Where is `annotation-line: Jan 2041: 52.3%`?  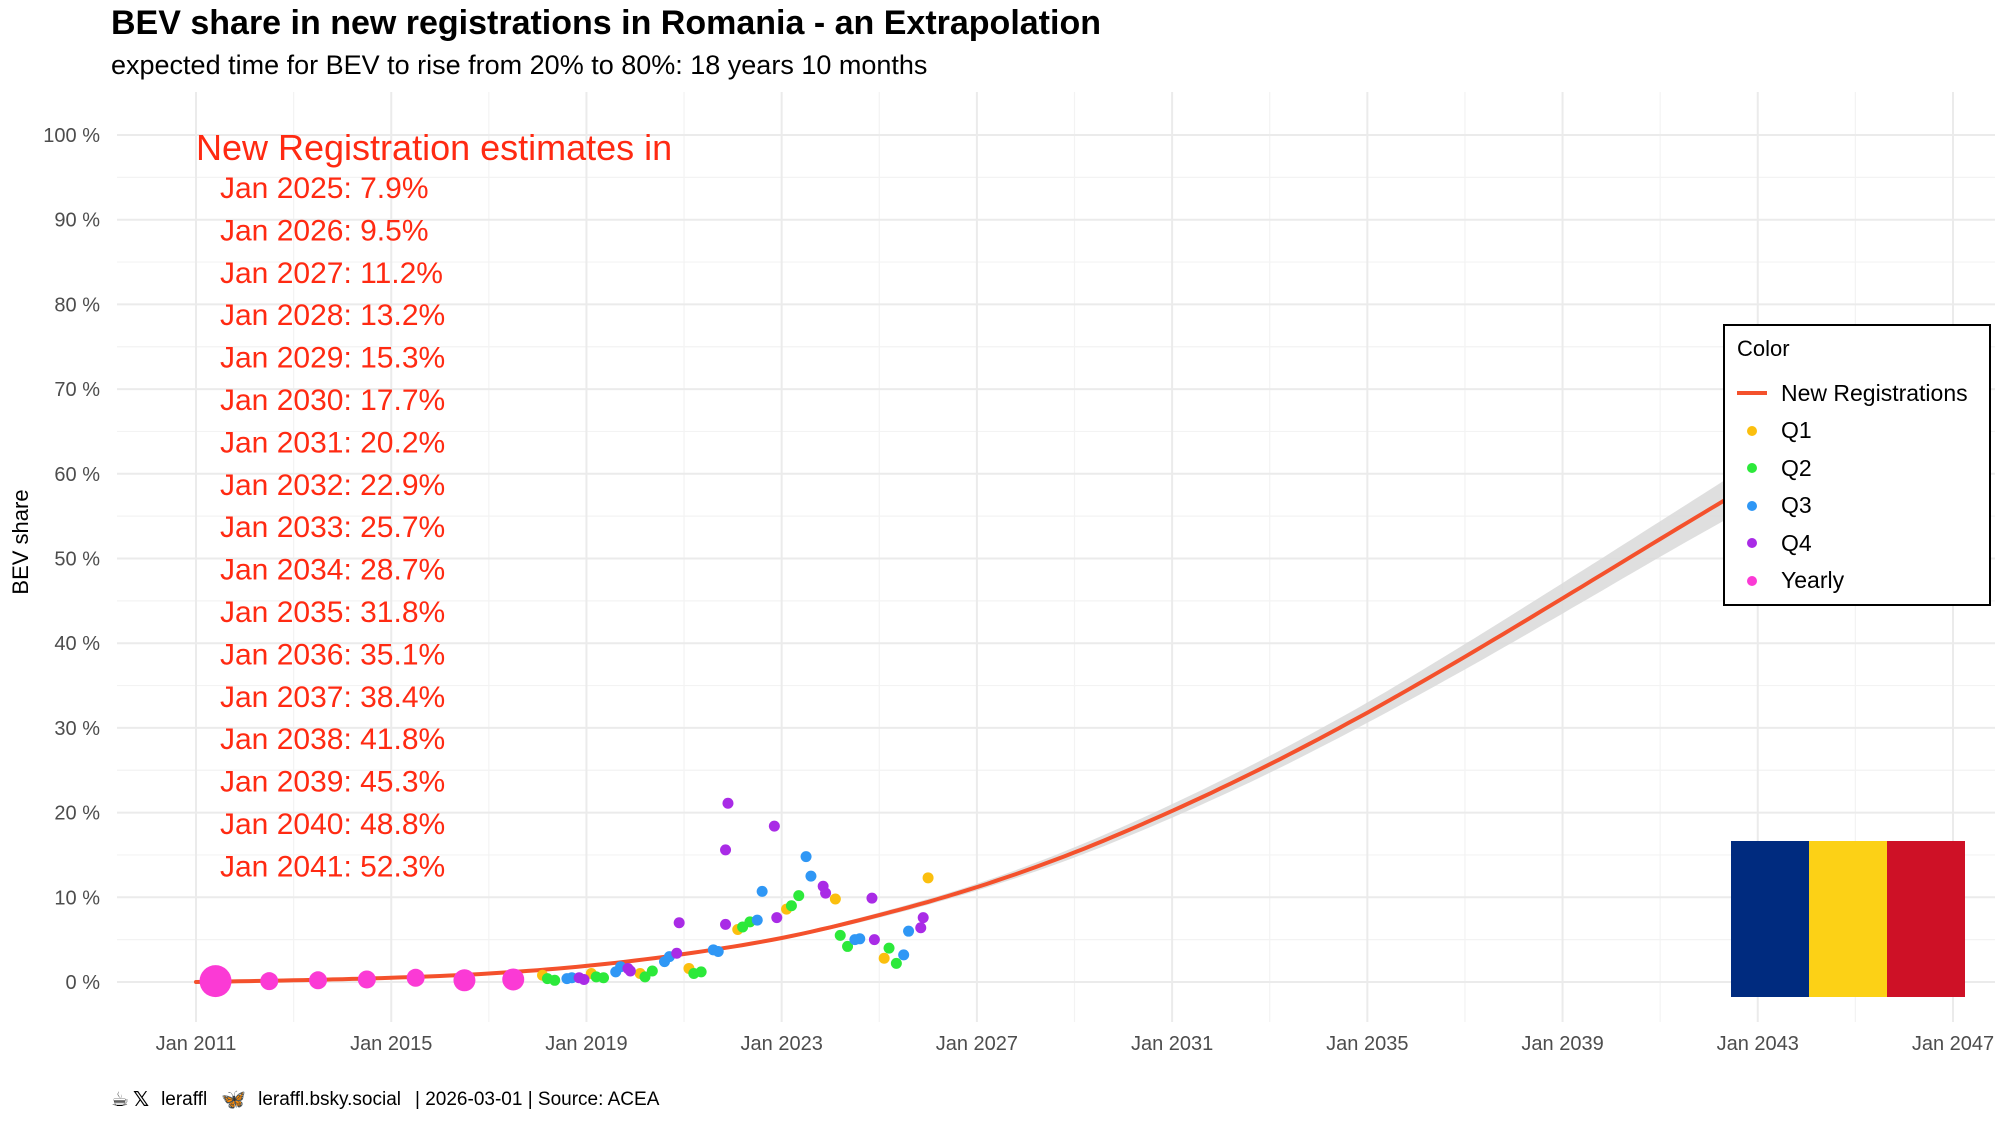 annotation-line: Jan 2041: 52.3% is located at coordinates (332, 866).